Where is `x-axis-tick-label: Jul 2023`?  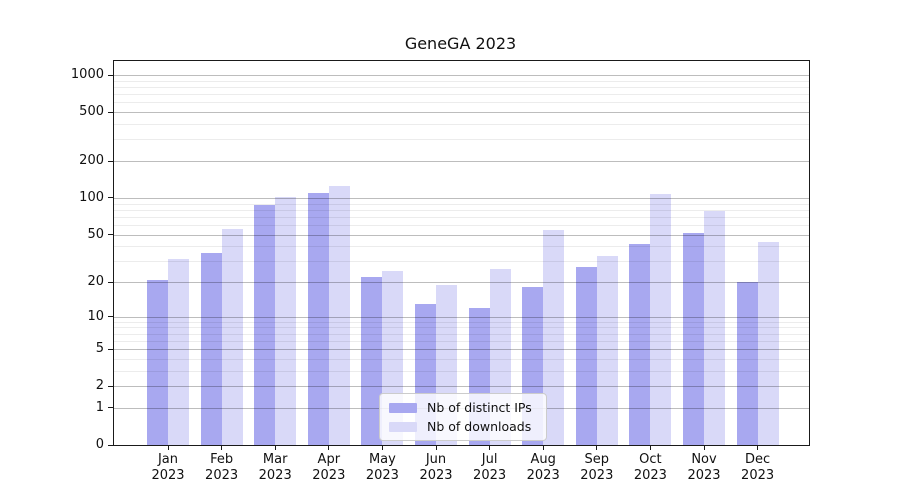 x-axis-tick-label: Jul 2023 is located at coordinates (490, 467).